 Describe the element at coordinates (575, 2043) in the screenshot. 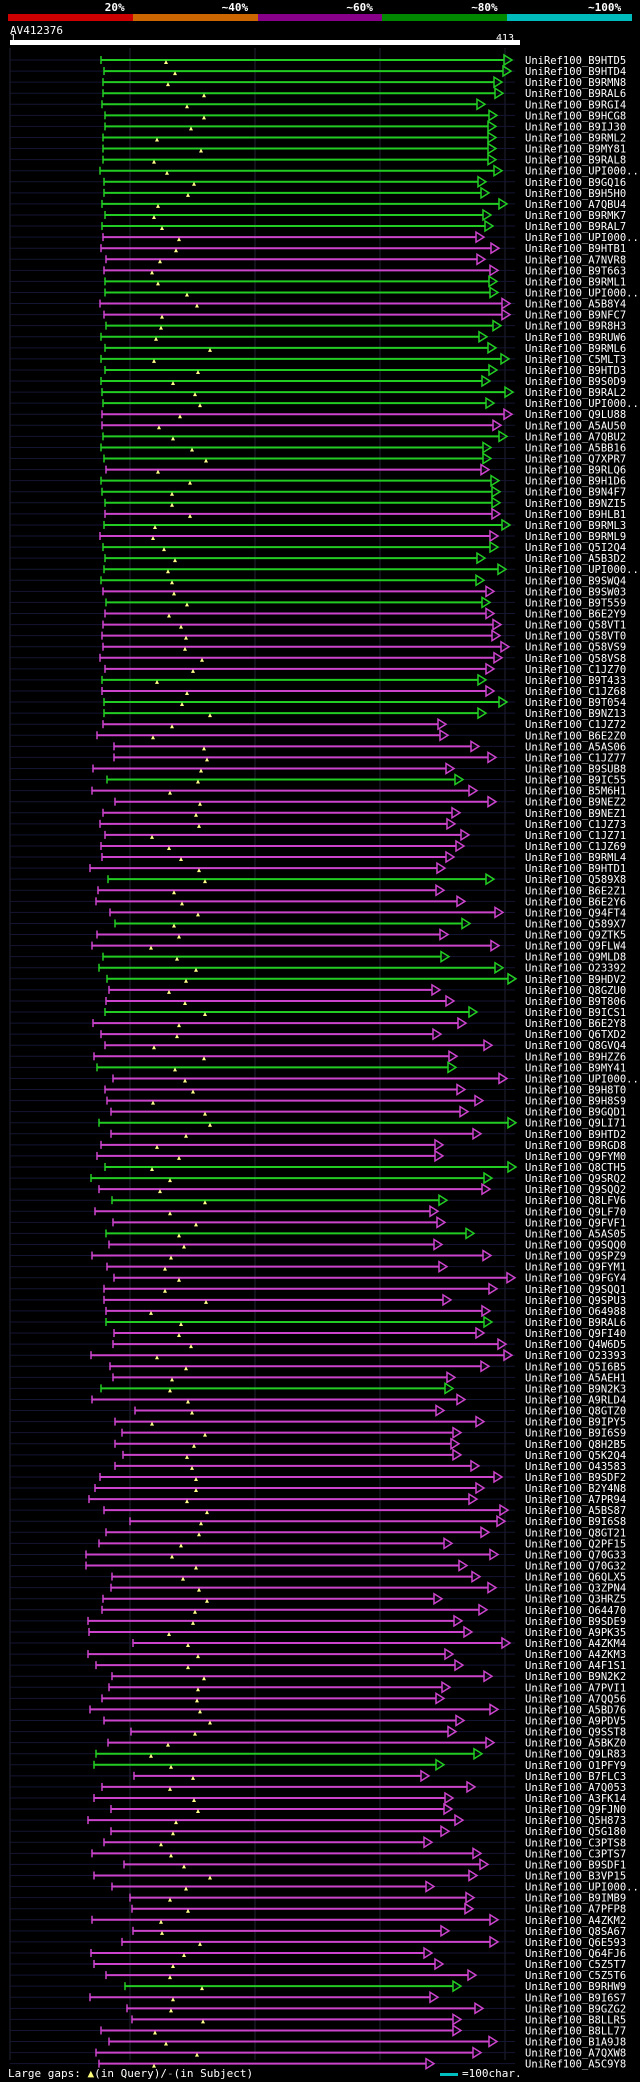

I see `hit-label: UniRef100_B1A9J8` at that location.